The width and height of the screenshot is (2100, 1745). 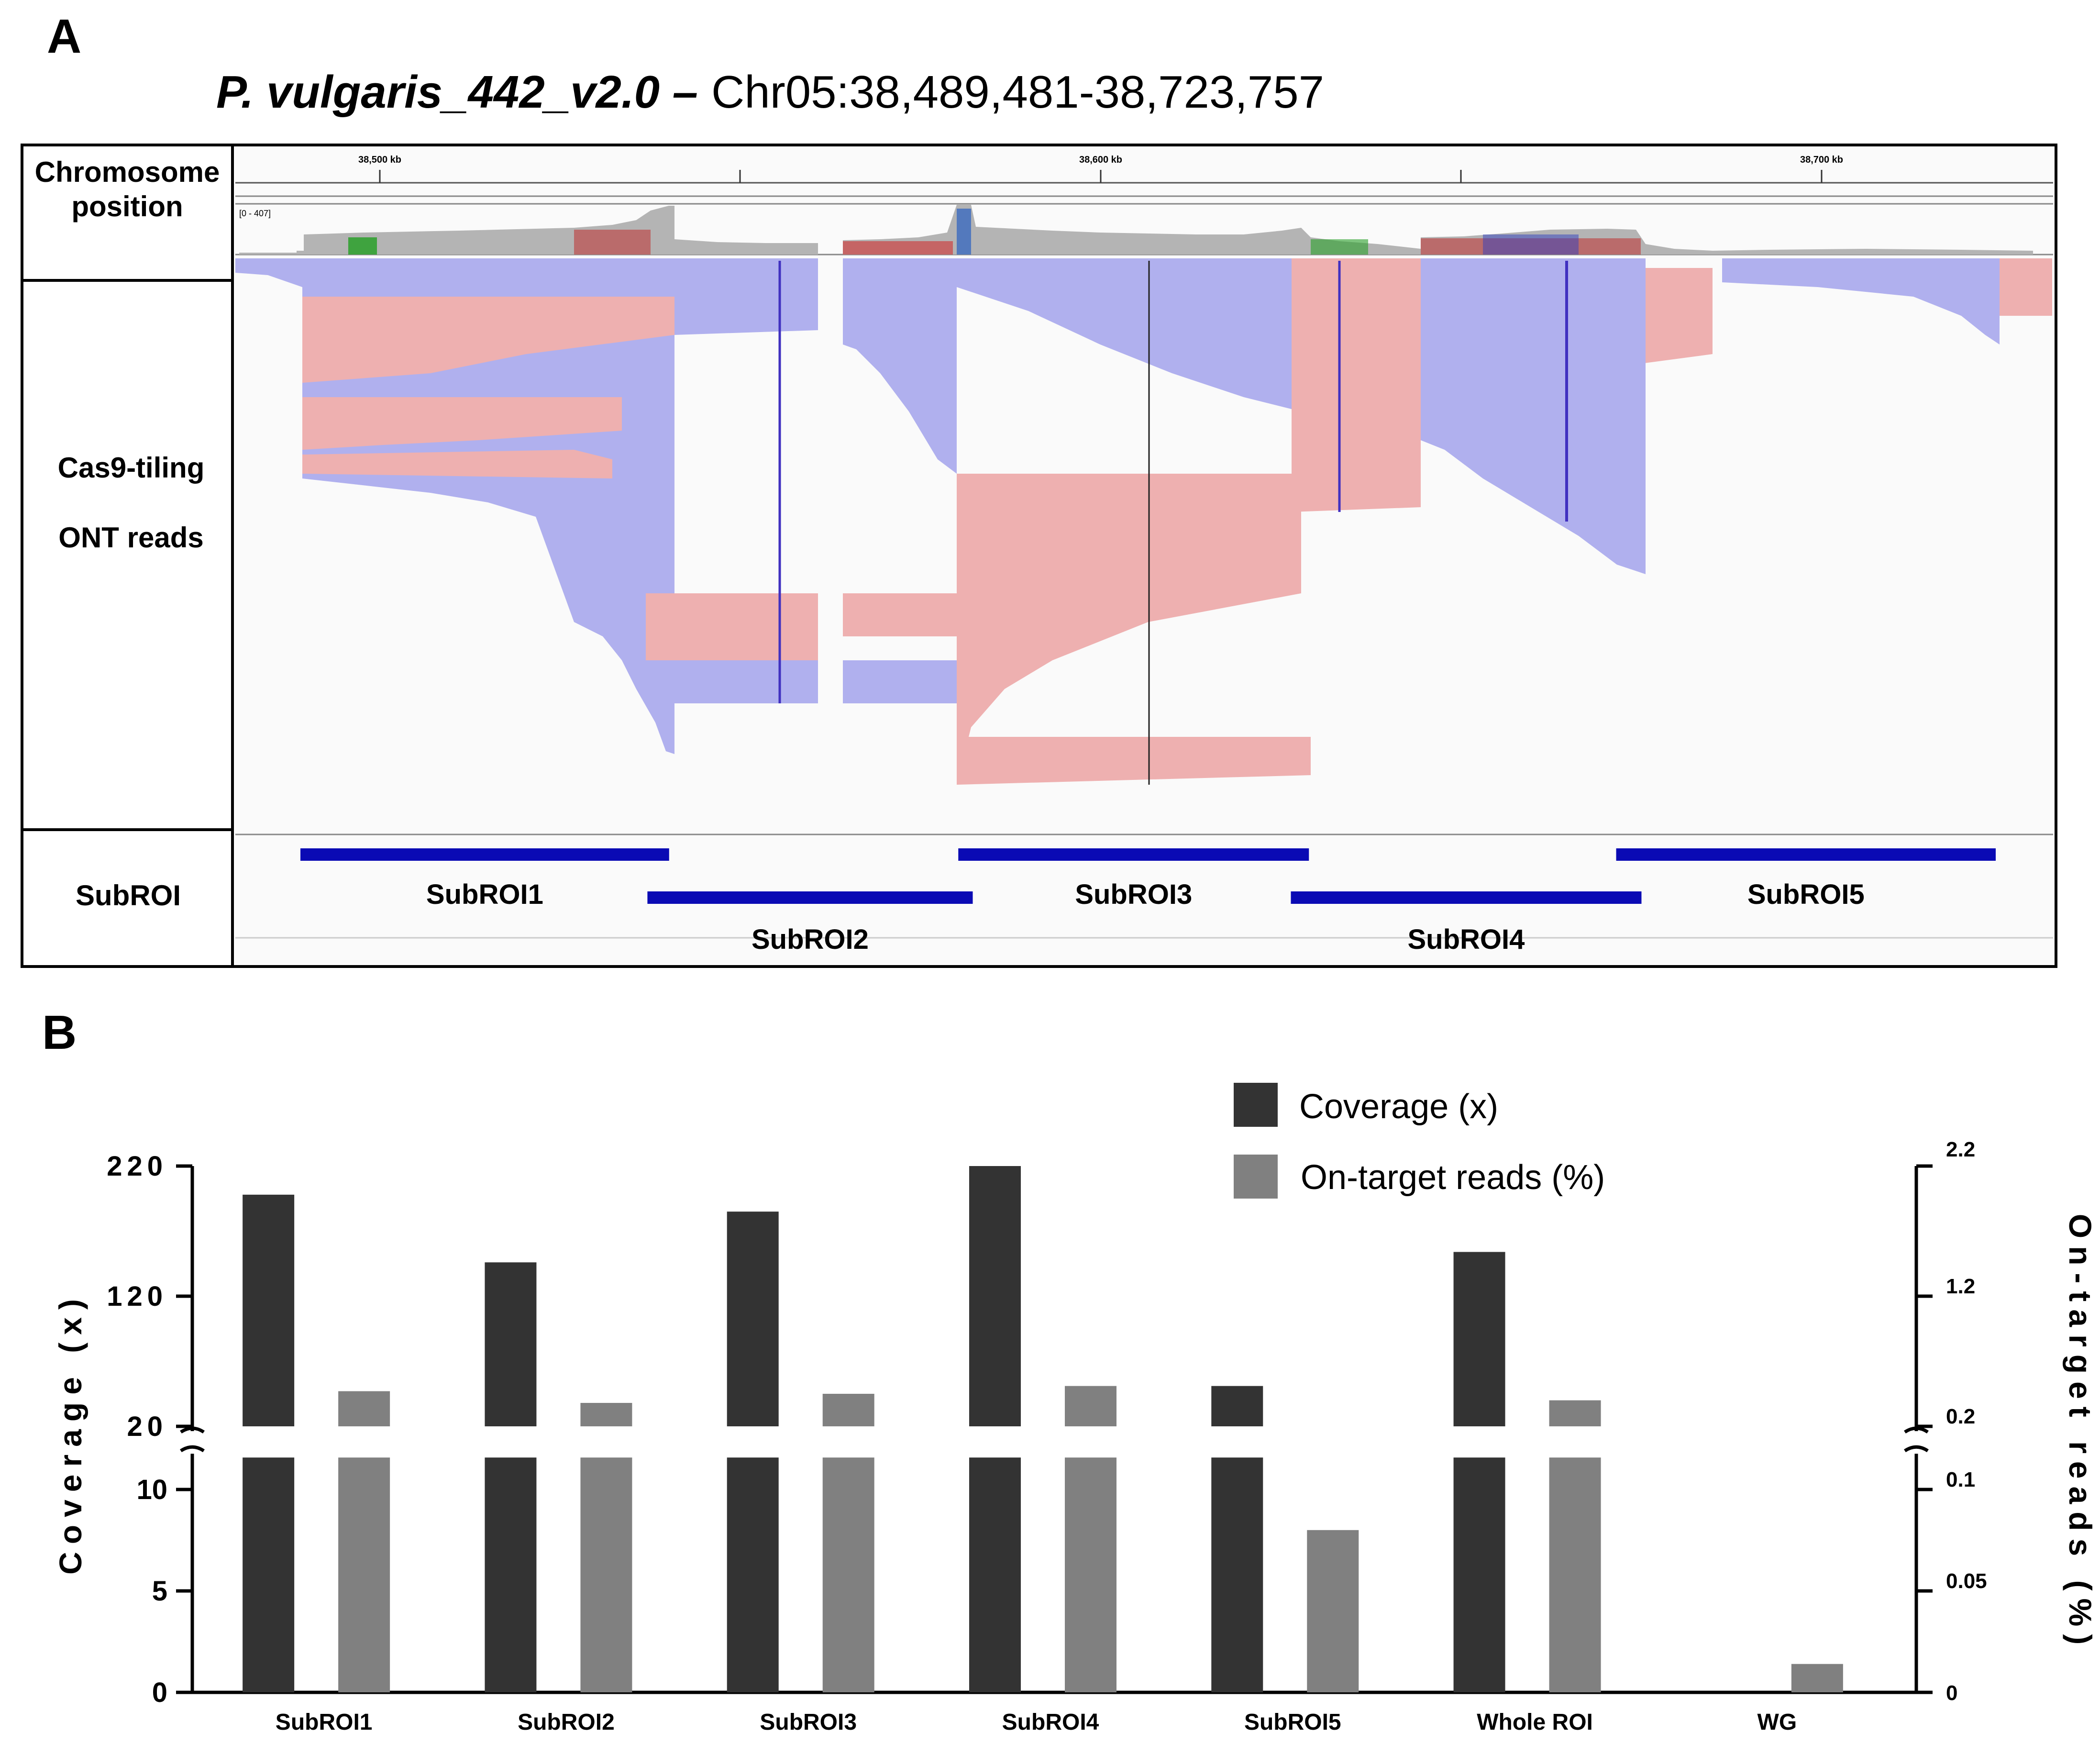 What do you see at coordinates (1466, 940) in the screenshot?
I see `subroi-label-4: SubROI4` at bounding box center [1466, 940].